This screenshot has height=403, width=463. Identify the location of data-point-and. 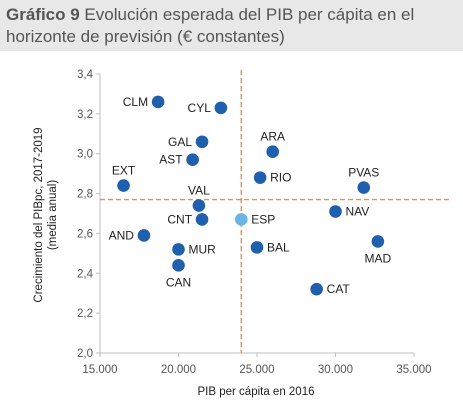
(144, 235).